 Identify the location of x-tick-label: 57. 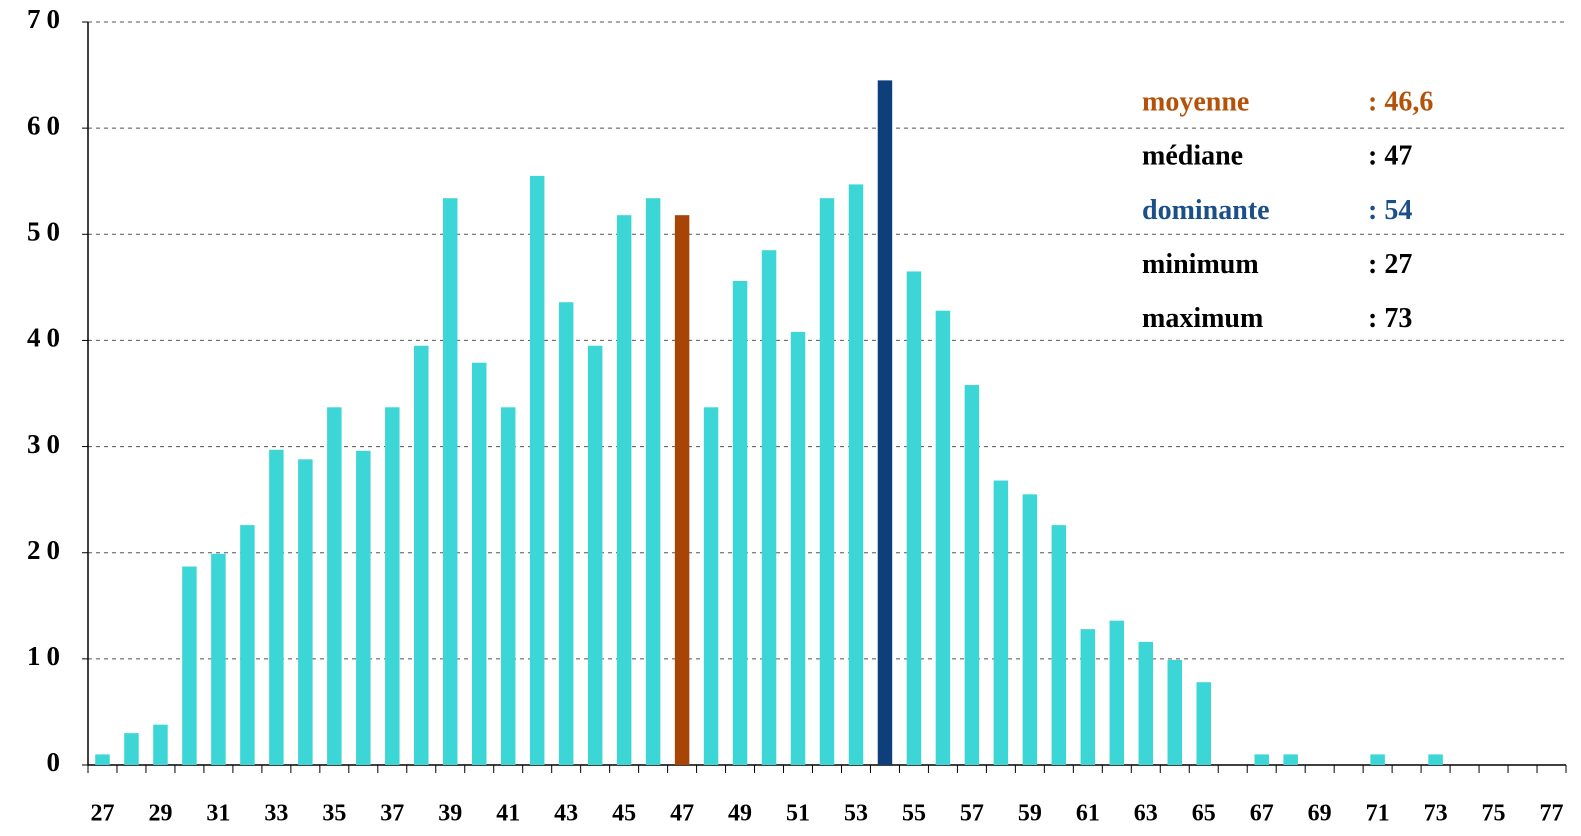
(972, 814).